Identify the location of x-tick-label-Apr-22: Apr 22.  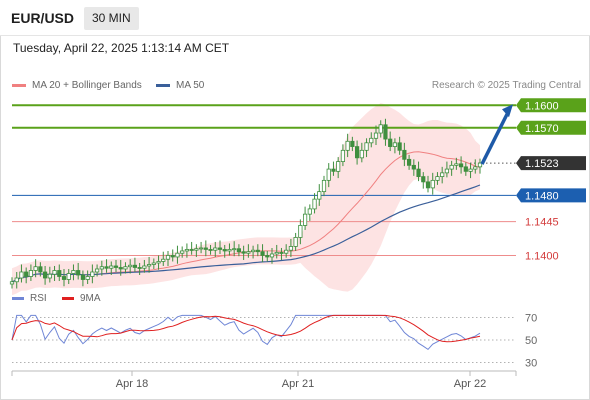
(470, 384).